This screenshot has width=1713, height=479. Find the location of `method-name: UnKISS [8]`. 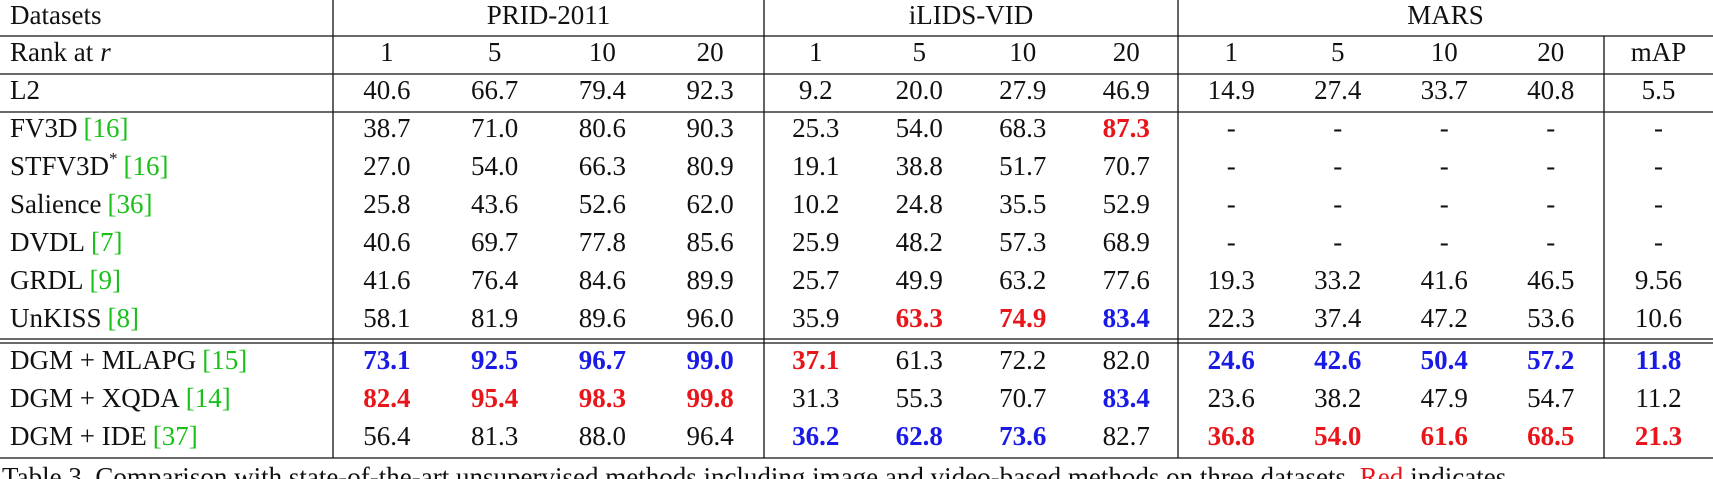

method-name: UnKISS [8] is located at coordinates (74, 318).